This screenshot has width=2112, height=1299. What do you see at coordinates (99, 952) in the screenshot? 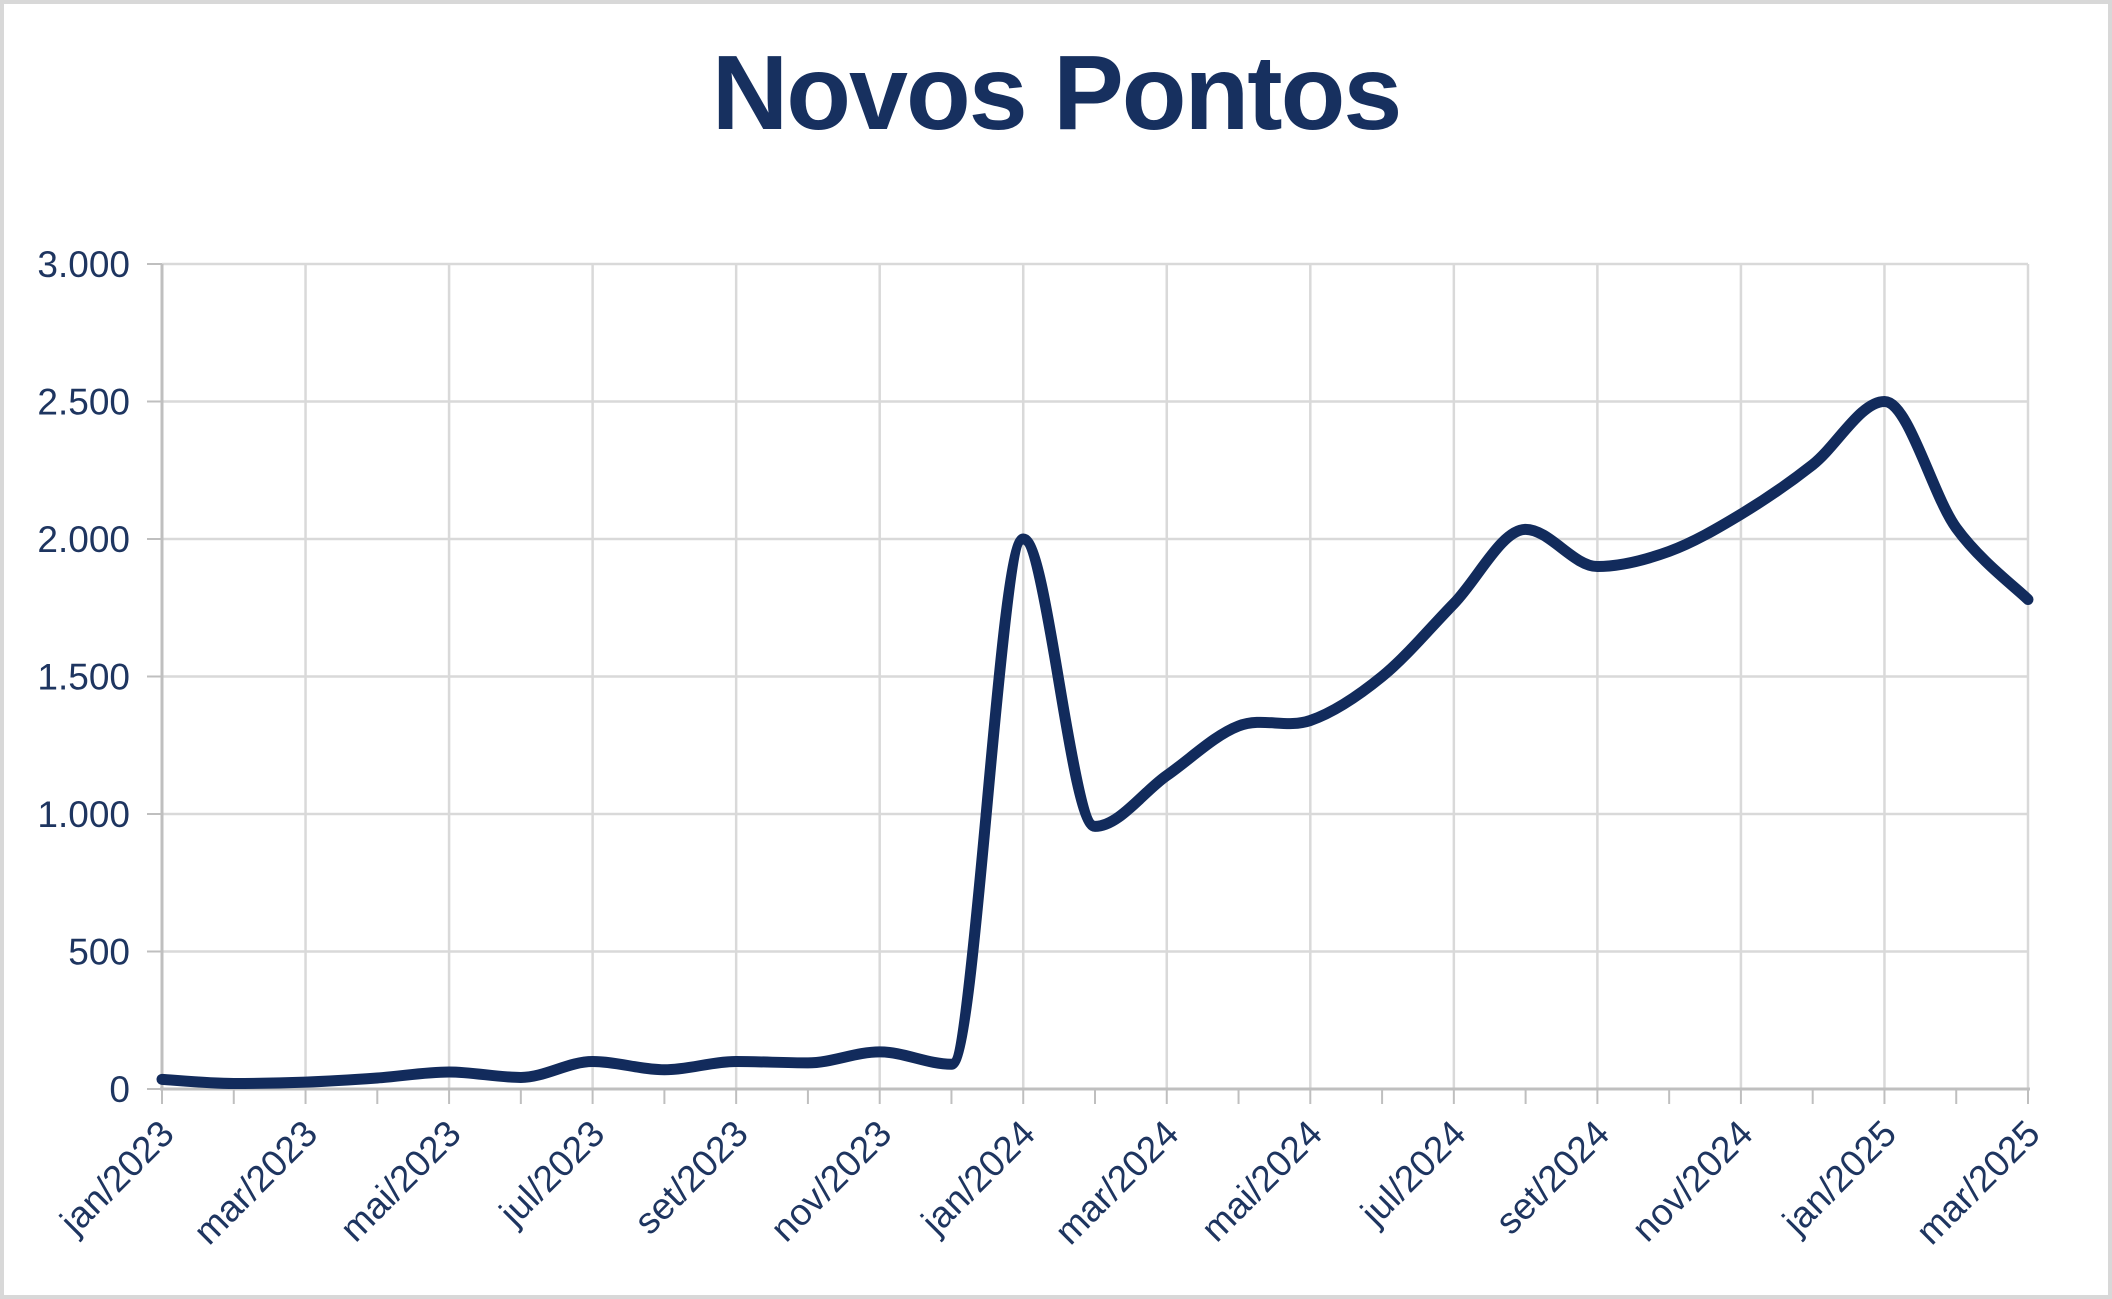
I see `y-axis-label: 500` at bounding box center [99, 952].